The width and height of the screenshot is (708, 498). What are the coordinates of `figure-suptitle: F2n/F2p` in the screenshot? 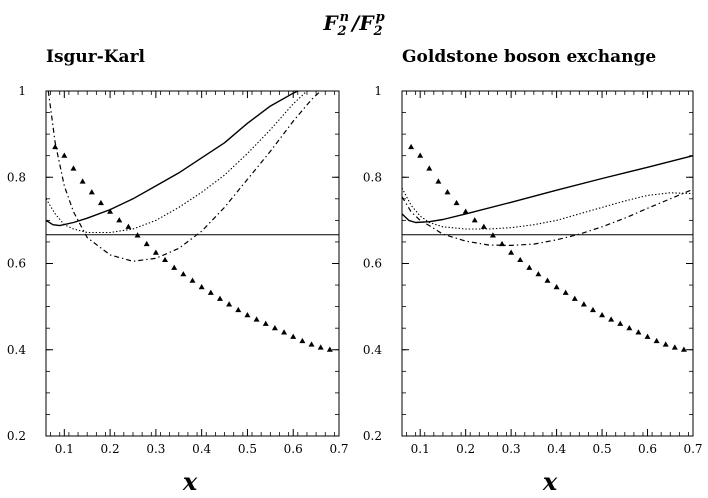 It's located at (353, 24).